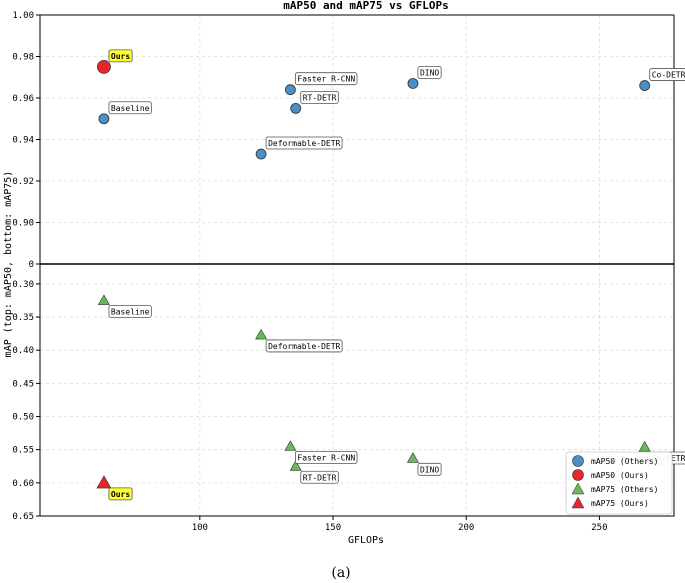 The height and width of the screenshot is (583, 685). What do you see at coordinates (23, 517) in the screenshot?
I see `y-tick-label: 0.65` at bounding box center [23, 517].